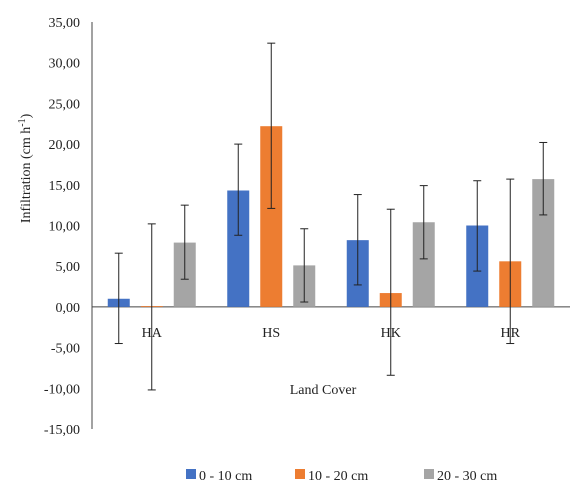 The height and width of the screenshot is (495, 573). I want to click on y-axis-title-main: Infiltration (cm h, so click(26, 175).